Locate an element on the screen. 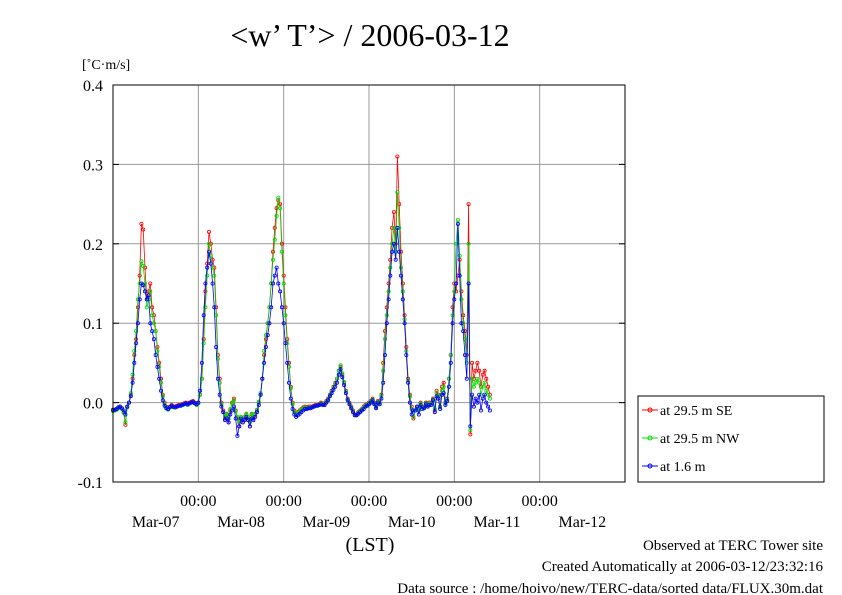  legend-marker is located at coordinates (650, 438).